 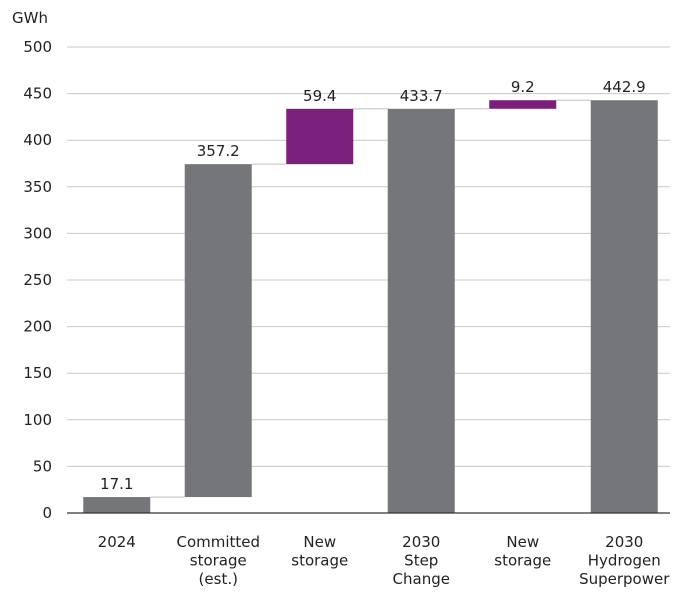 I want to click on y-tick-label: 350, so click(x=37, y=187).